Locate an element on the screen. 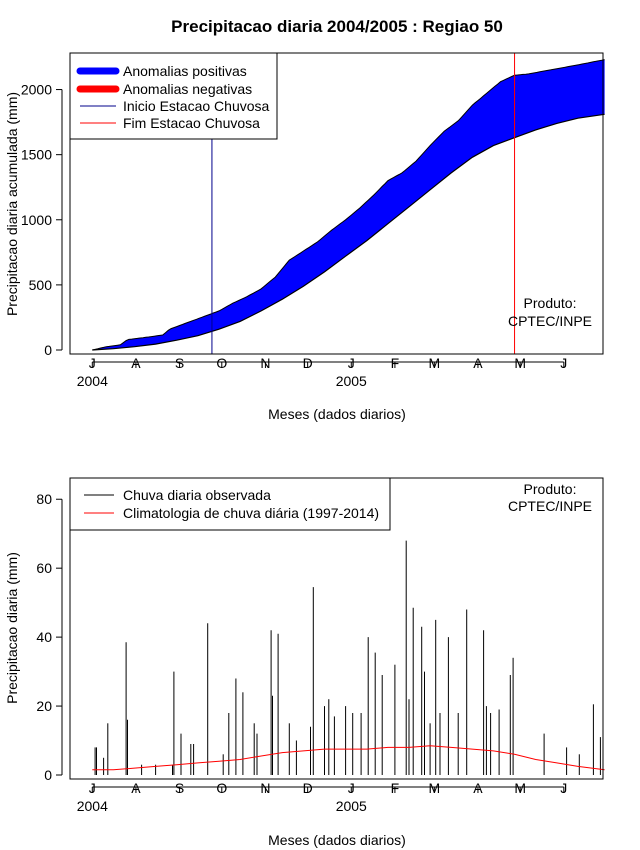 This screenshot has height=850, width=640. y-axis-label: Precipitacao diaria acumulada (mm) is located at coordinates (12, 204).